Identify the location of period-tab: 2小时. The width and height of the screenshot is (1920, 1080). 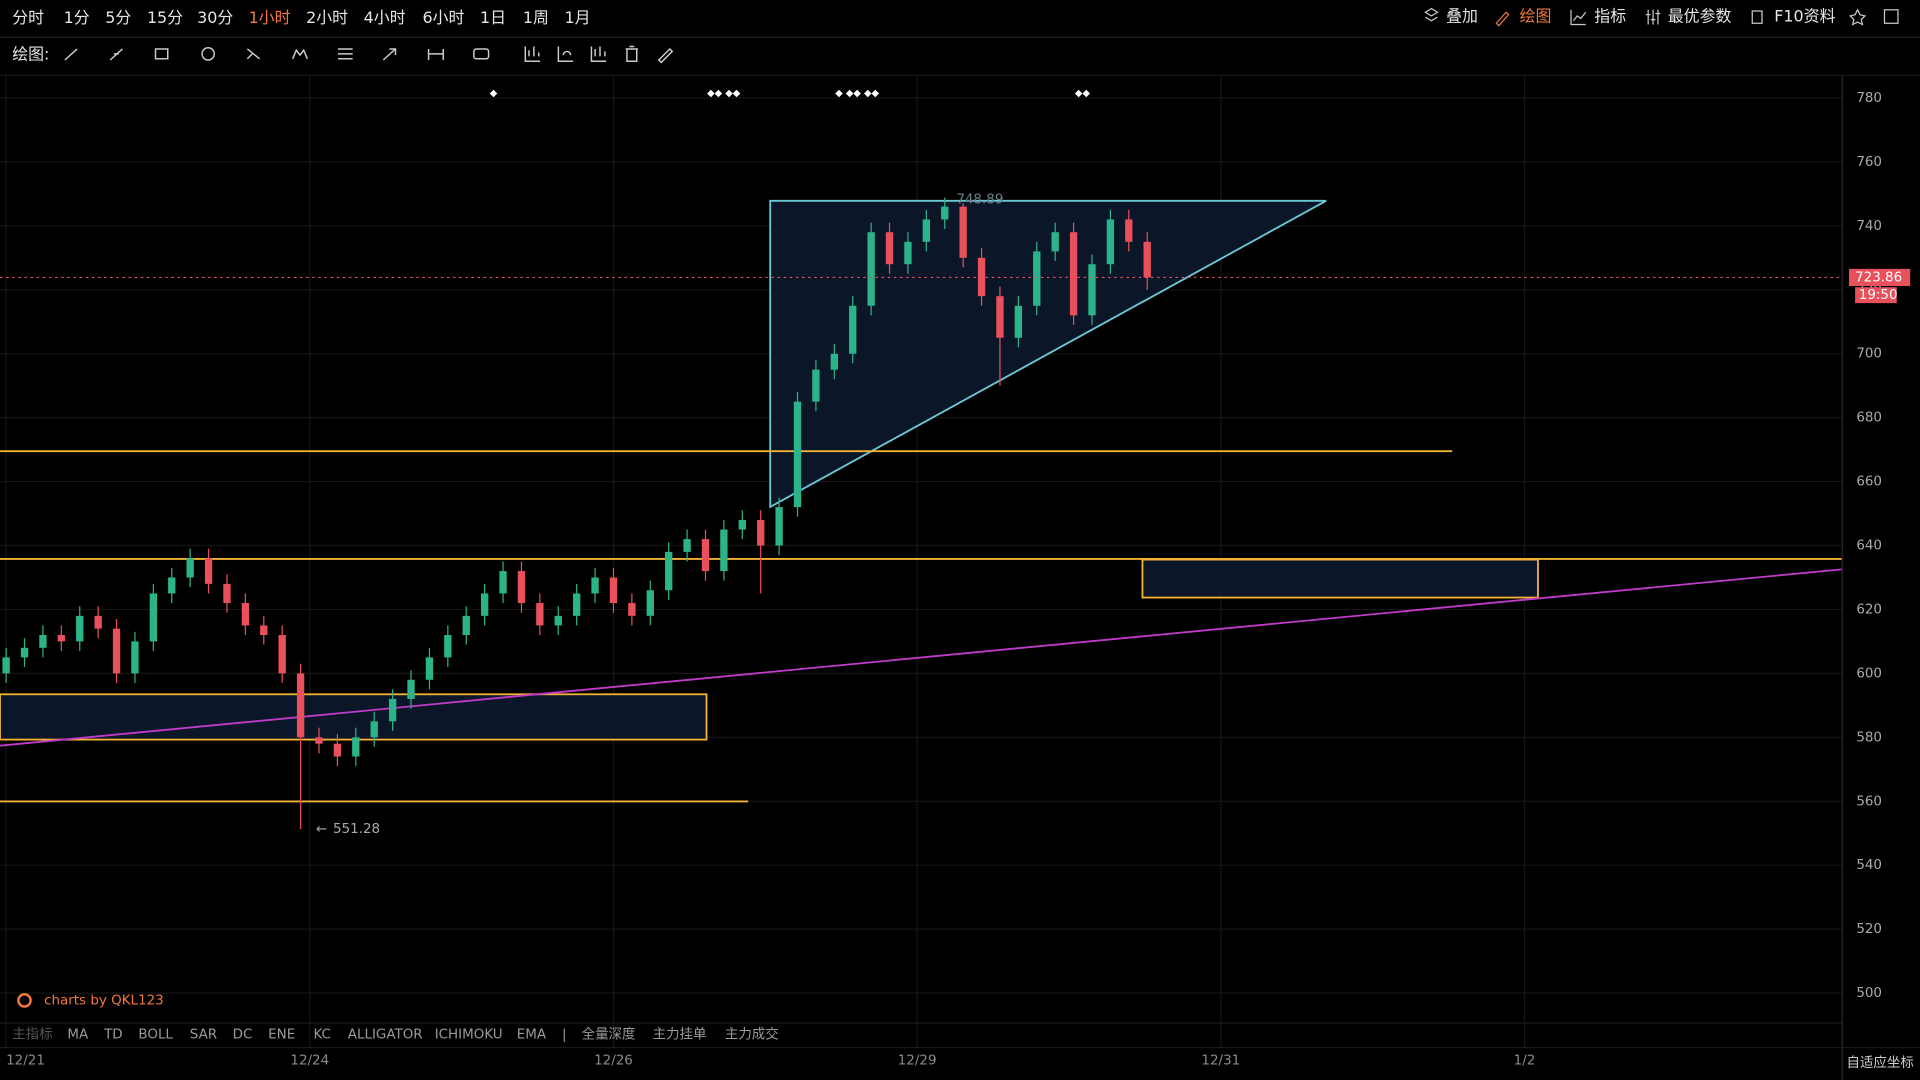
(327, 17).